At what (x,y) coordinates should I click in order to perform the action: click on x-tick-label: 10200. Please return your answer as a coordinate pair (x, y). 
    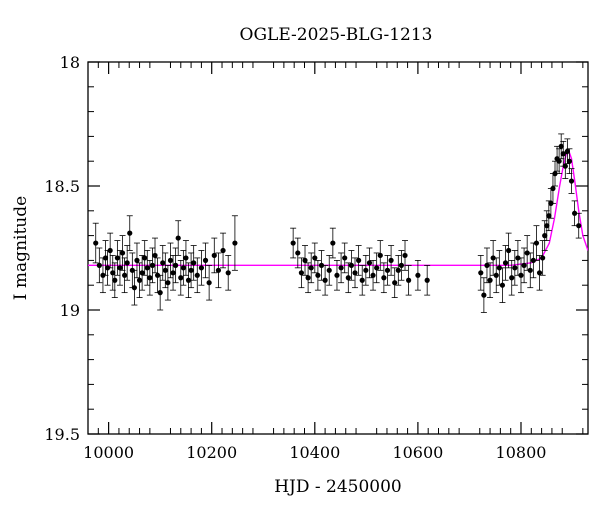
    Looking at the image, I should click on (211, 452).